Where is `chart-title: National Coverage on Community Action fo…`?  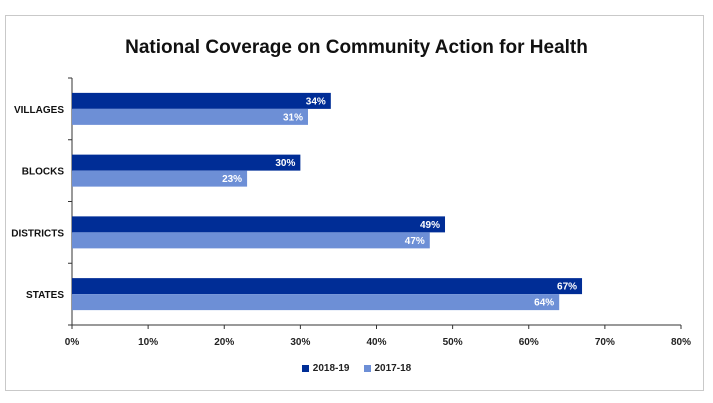
chart-title: National Coverage on Community Action fo… is located at coordinates (356, 47).